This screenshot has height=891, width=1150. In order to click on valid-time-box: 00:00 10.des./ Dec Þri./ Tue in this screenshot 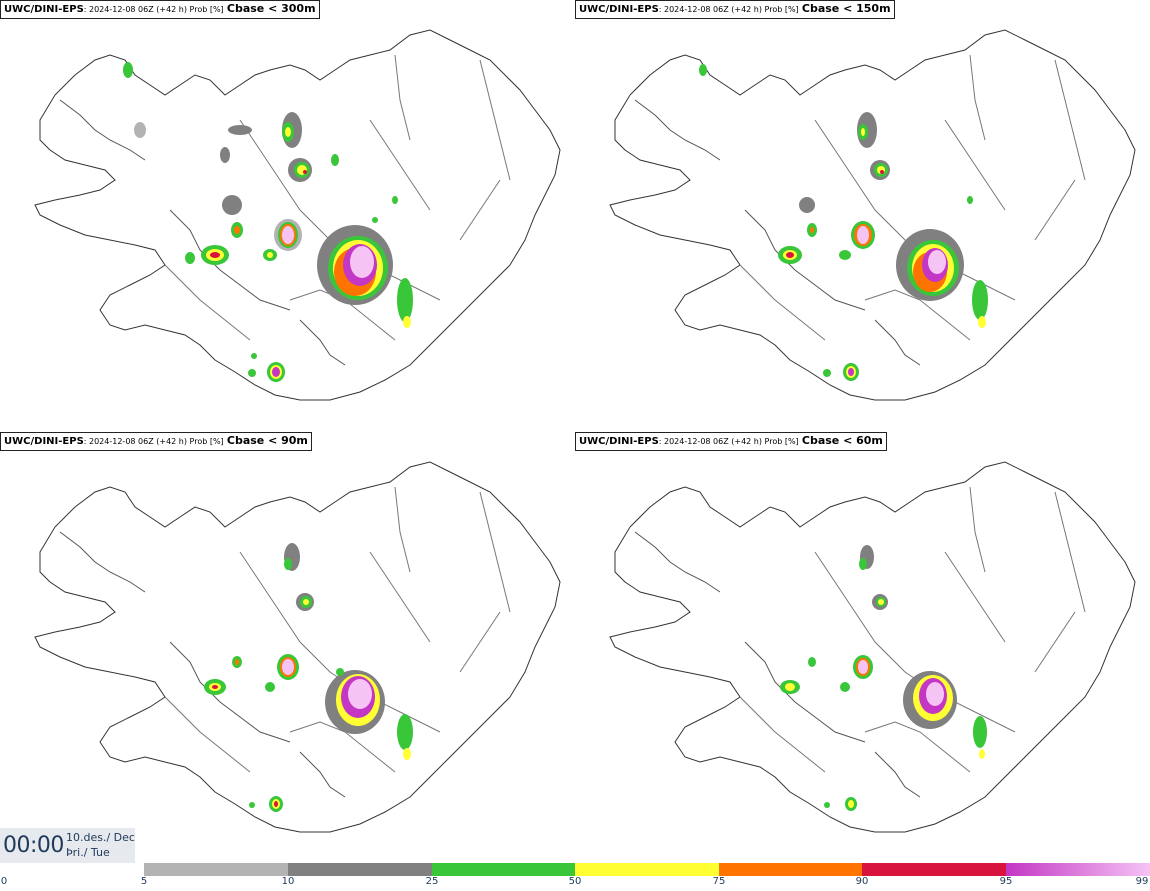, I will do `click(67, 845)`.